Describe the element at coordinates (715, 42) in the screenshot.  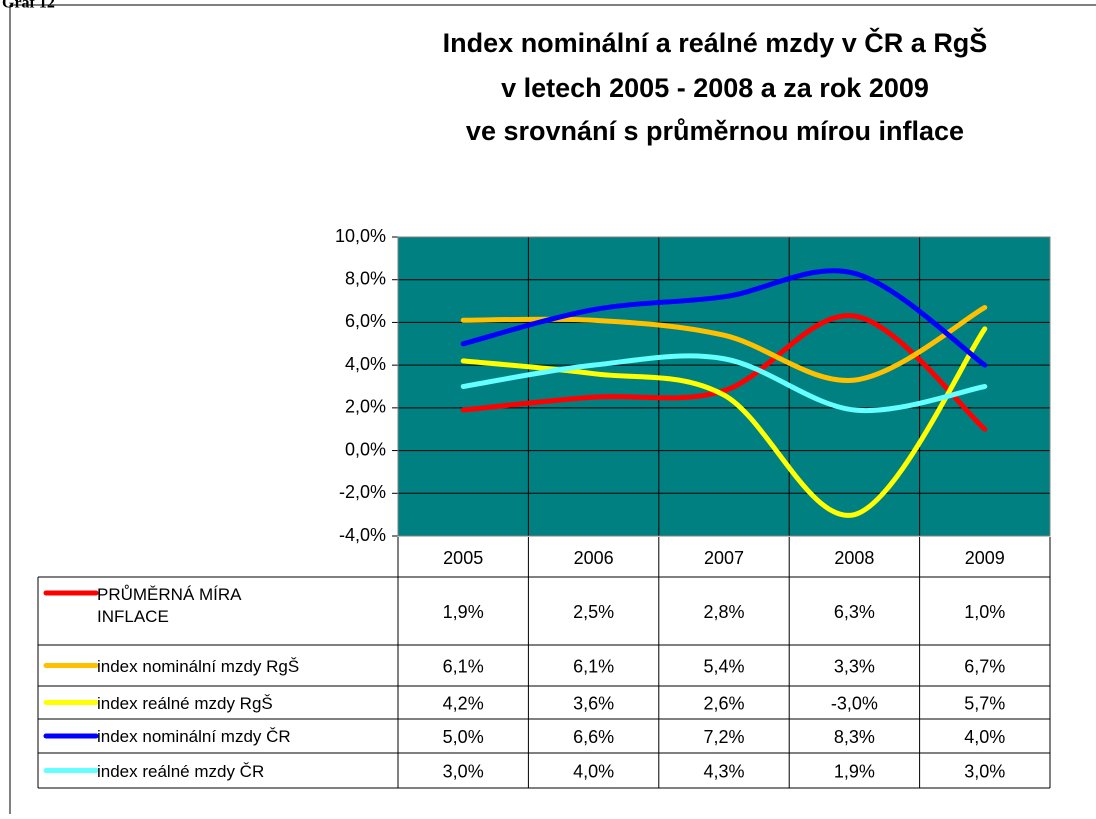
I see `chart-title: Index nominální a reálné mzdy v ČR a RgŠ` at that location.